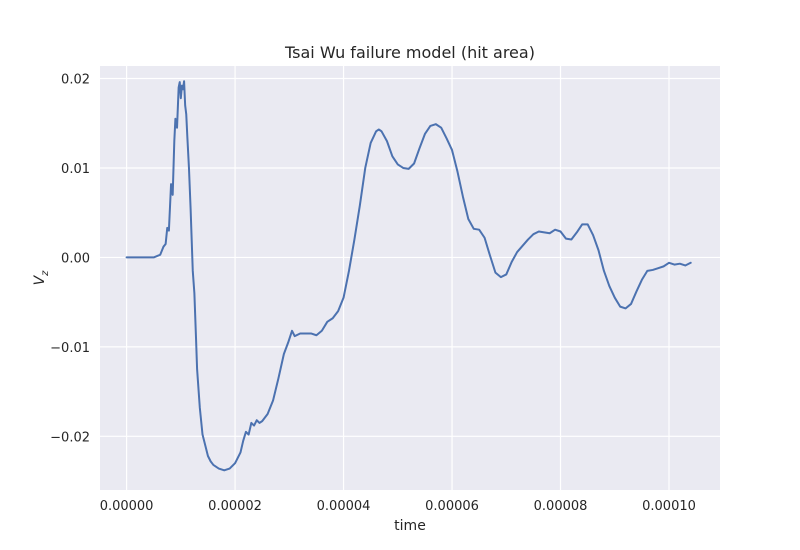 The width and height of the screenshot is (800, 550). I want to click on x-tick-label: 0.00008, so click(561, 506).